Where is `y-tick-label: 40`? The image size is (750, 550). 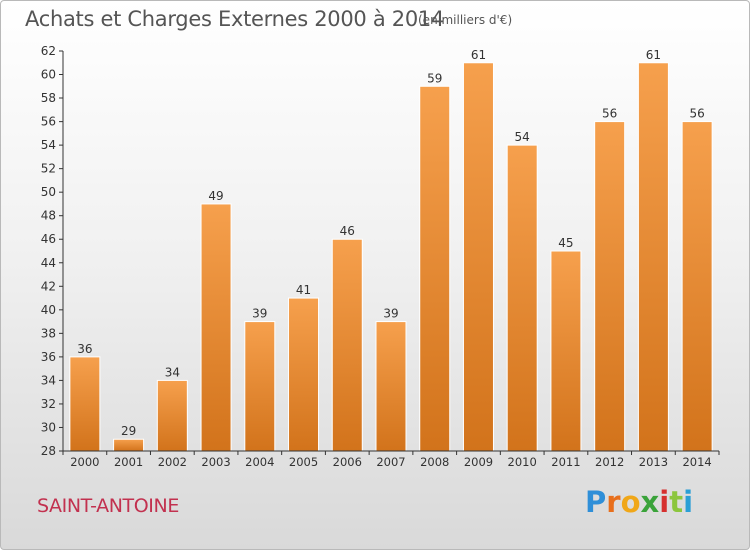 y-tick-label: 40 is located at coordinates (48, 310).